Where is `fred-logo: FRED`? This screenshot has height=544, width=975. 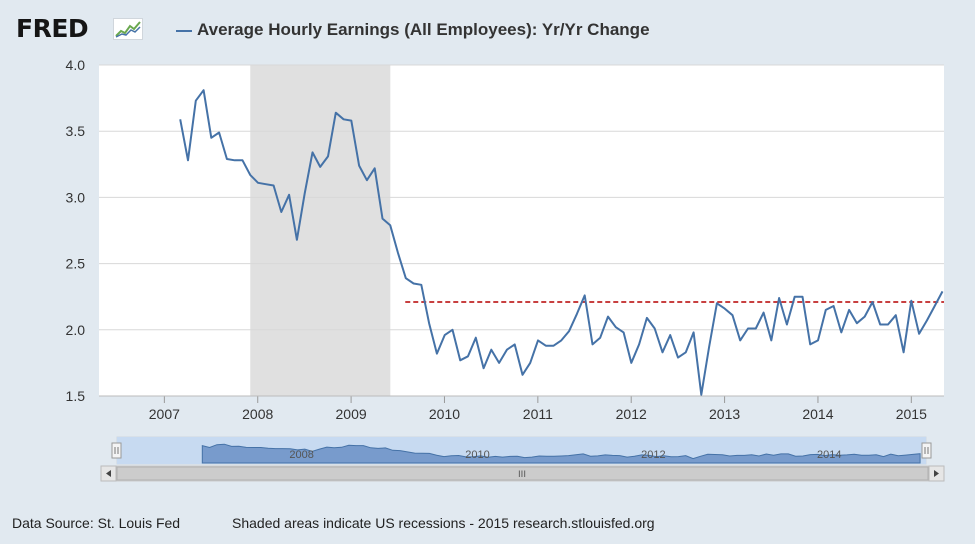 fred-logo: FRED is located at coordinates (52, 28).